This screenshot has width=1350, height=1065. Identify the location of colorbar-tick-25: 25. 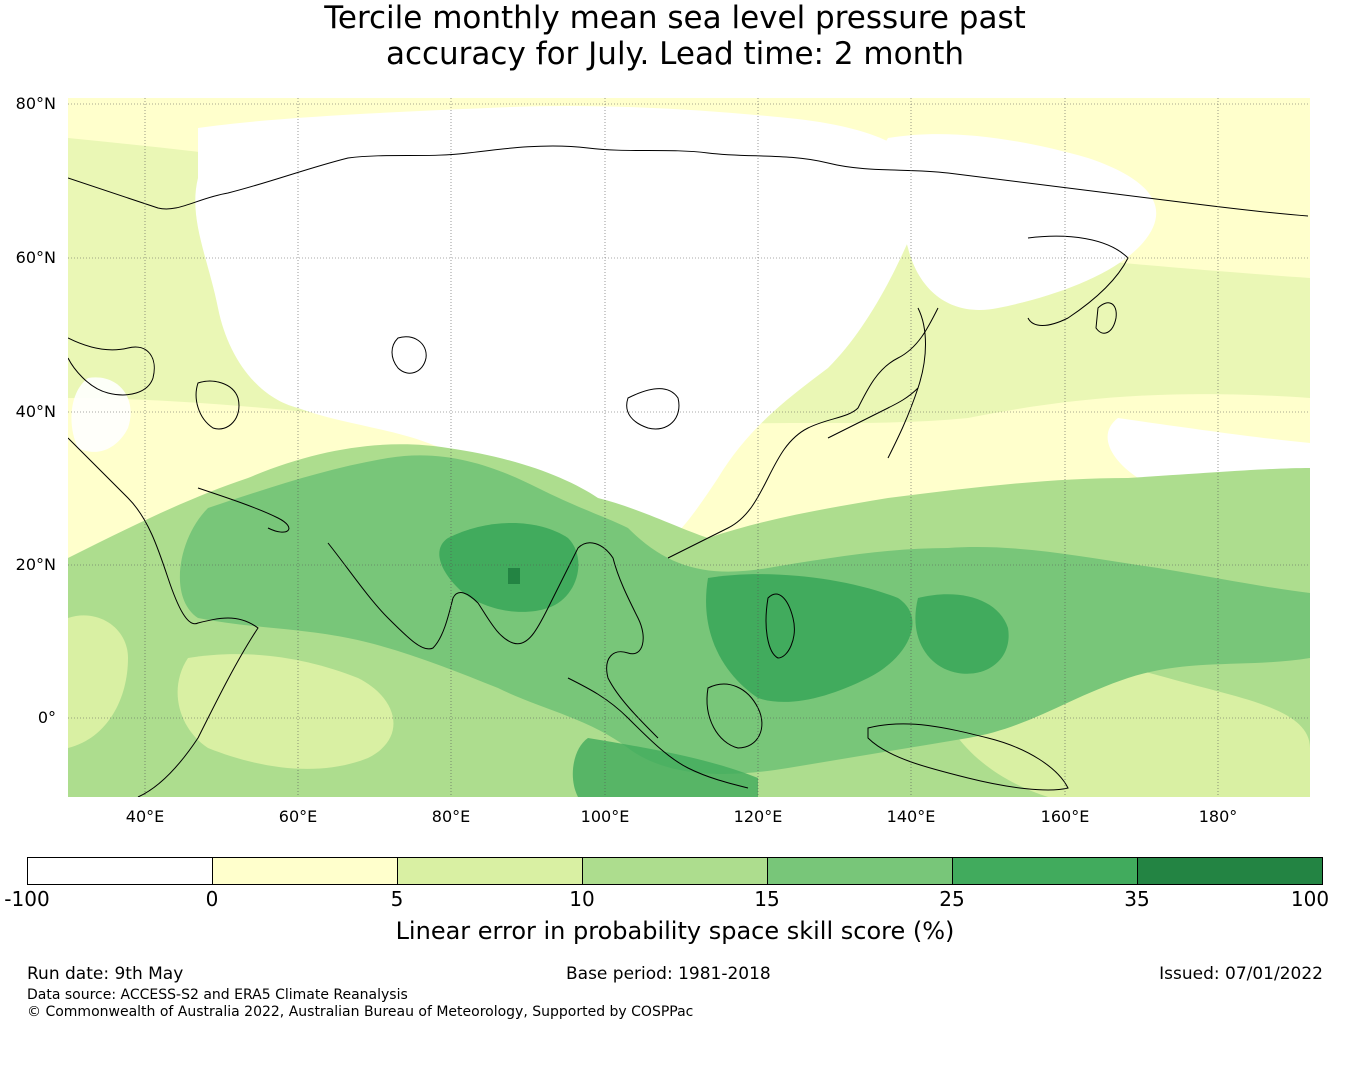
(952, 899).